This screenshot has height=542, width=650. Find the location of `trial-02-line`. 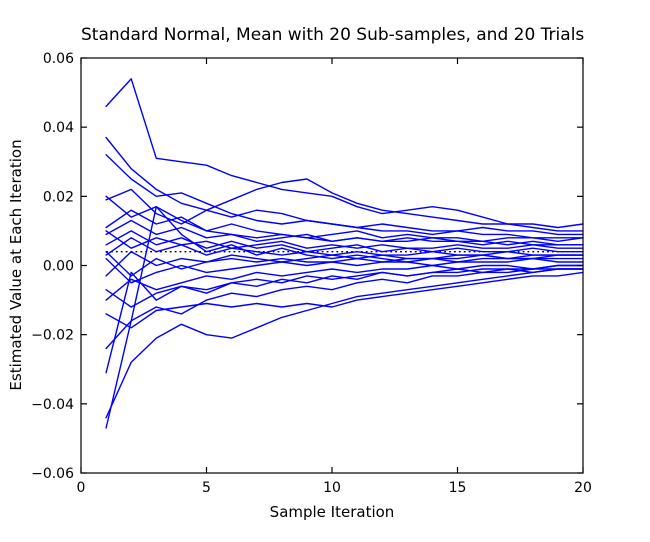

trial-02-line is located at coordinates (344, 186).